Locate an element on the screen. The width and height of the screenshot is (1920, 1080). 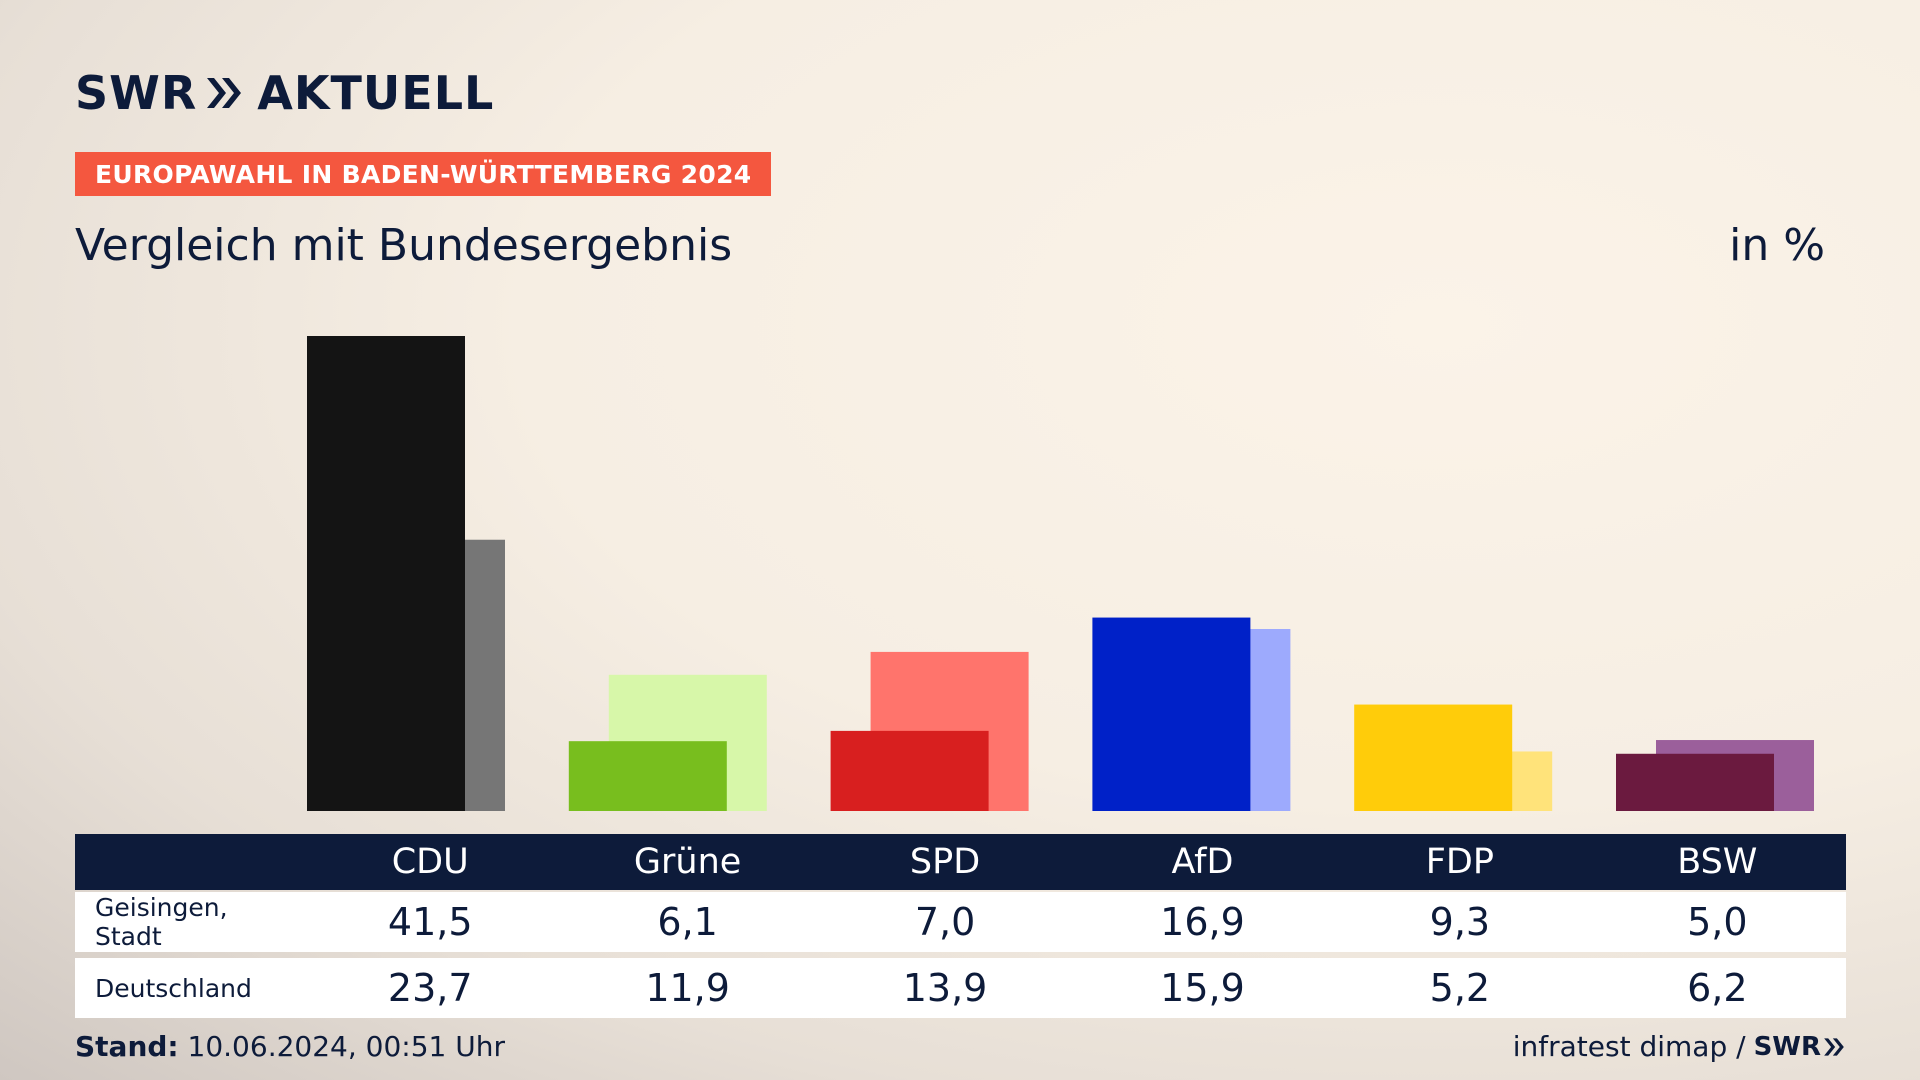
value-national-fdp: 5,2 is located at coordinates (1460, 988).